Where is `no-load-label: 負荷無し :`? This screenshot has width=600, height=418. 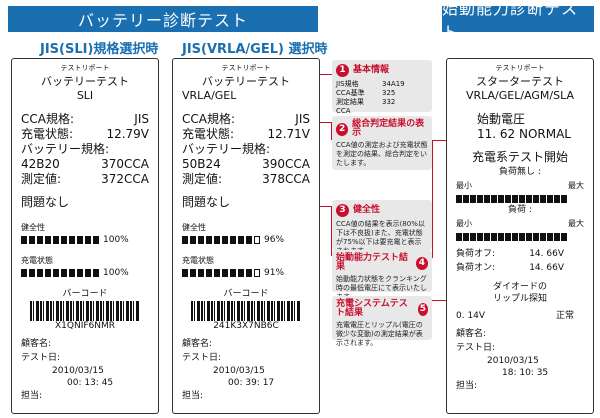 no-load-label: 負荷無し : is located at coordinates (520, 172).